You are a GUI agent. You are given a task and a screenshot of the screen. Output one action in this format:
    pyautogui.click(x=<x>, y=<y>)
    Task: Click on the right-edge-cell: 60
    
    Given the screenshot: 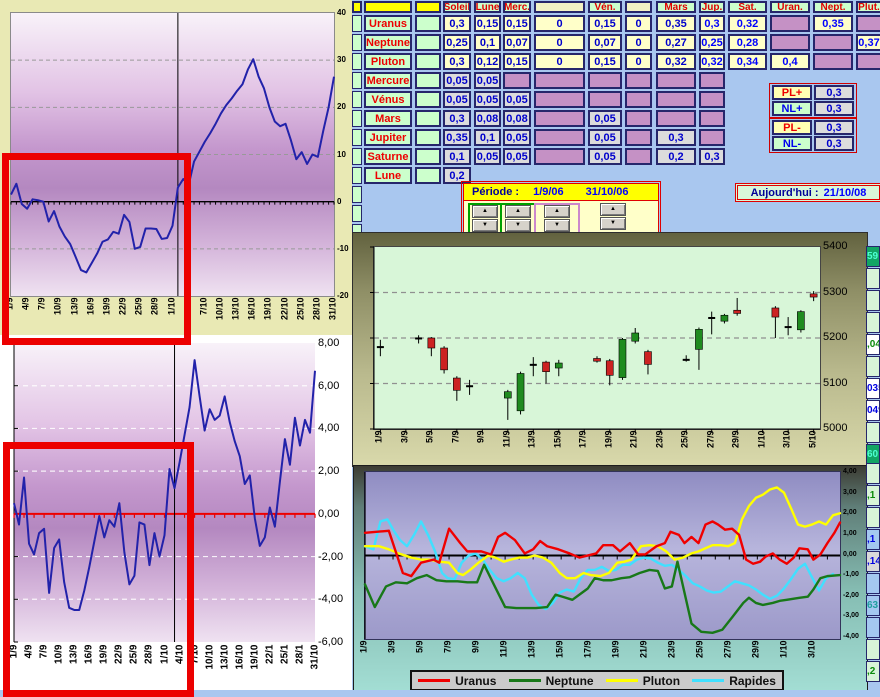 What is the action you would take?
    pyautogui.click(x=873, y=454)
    